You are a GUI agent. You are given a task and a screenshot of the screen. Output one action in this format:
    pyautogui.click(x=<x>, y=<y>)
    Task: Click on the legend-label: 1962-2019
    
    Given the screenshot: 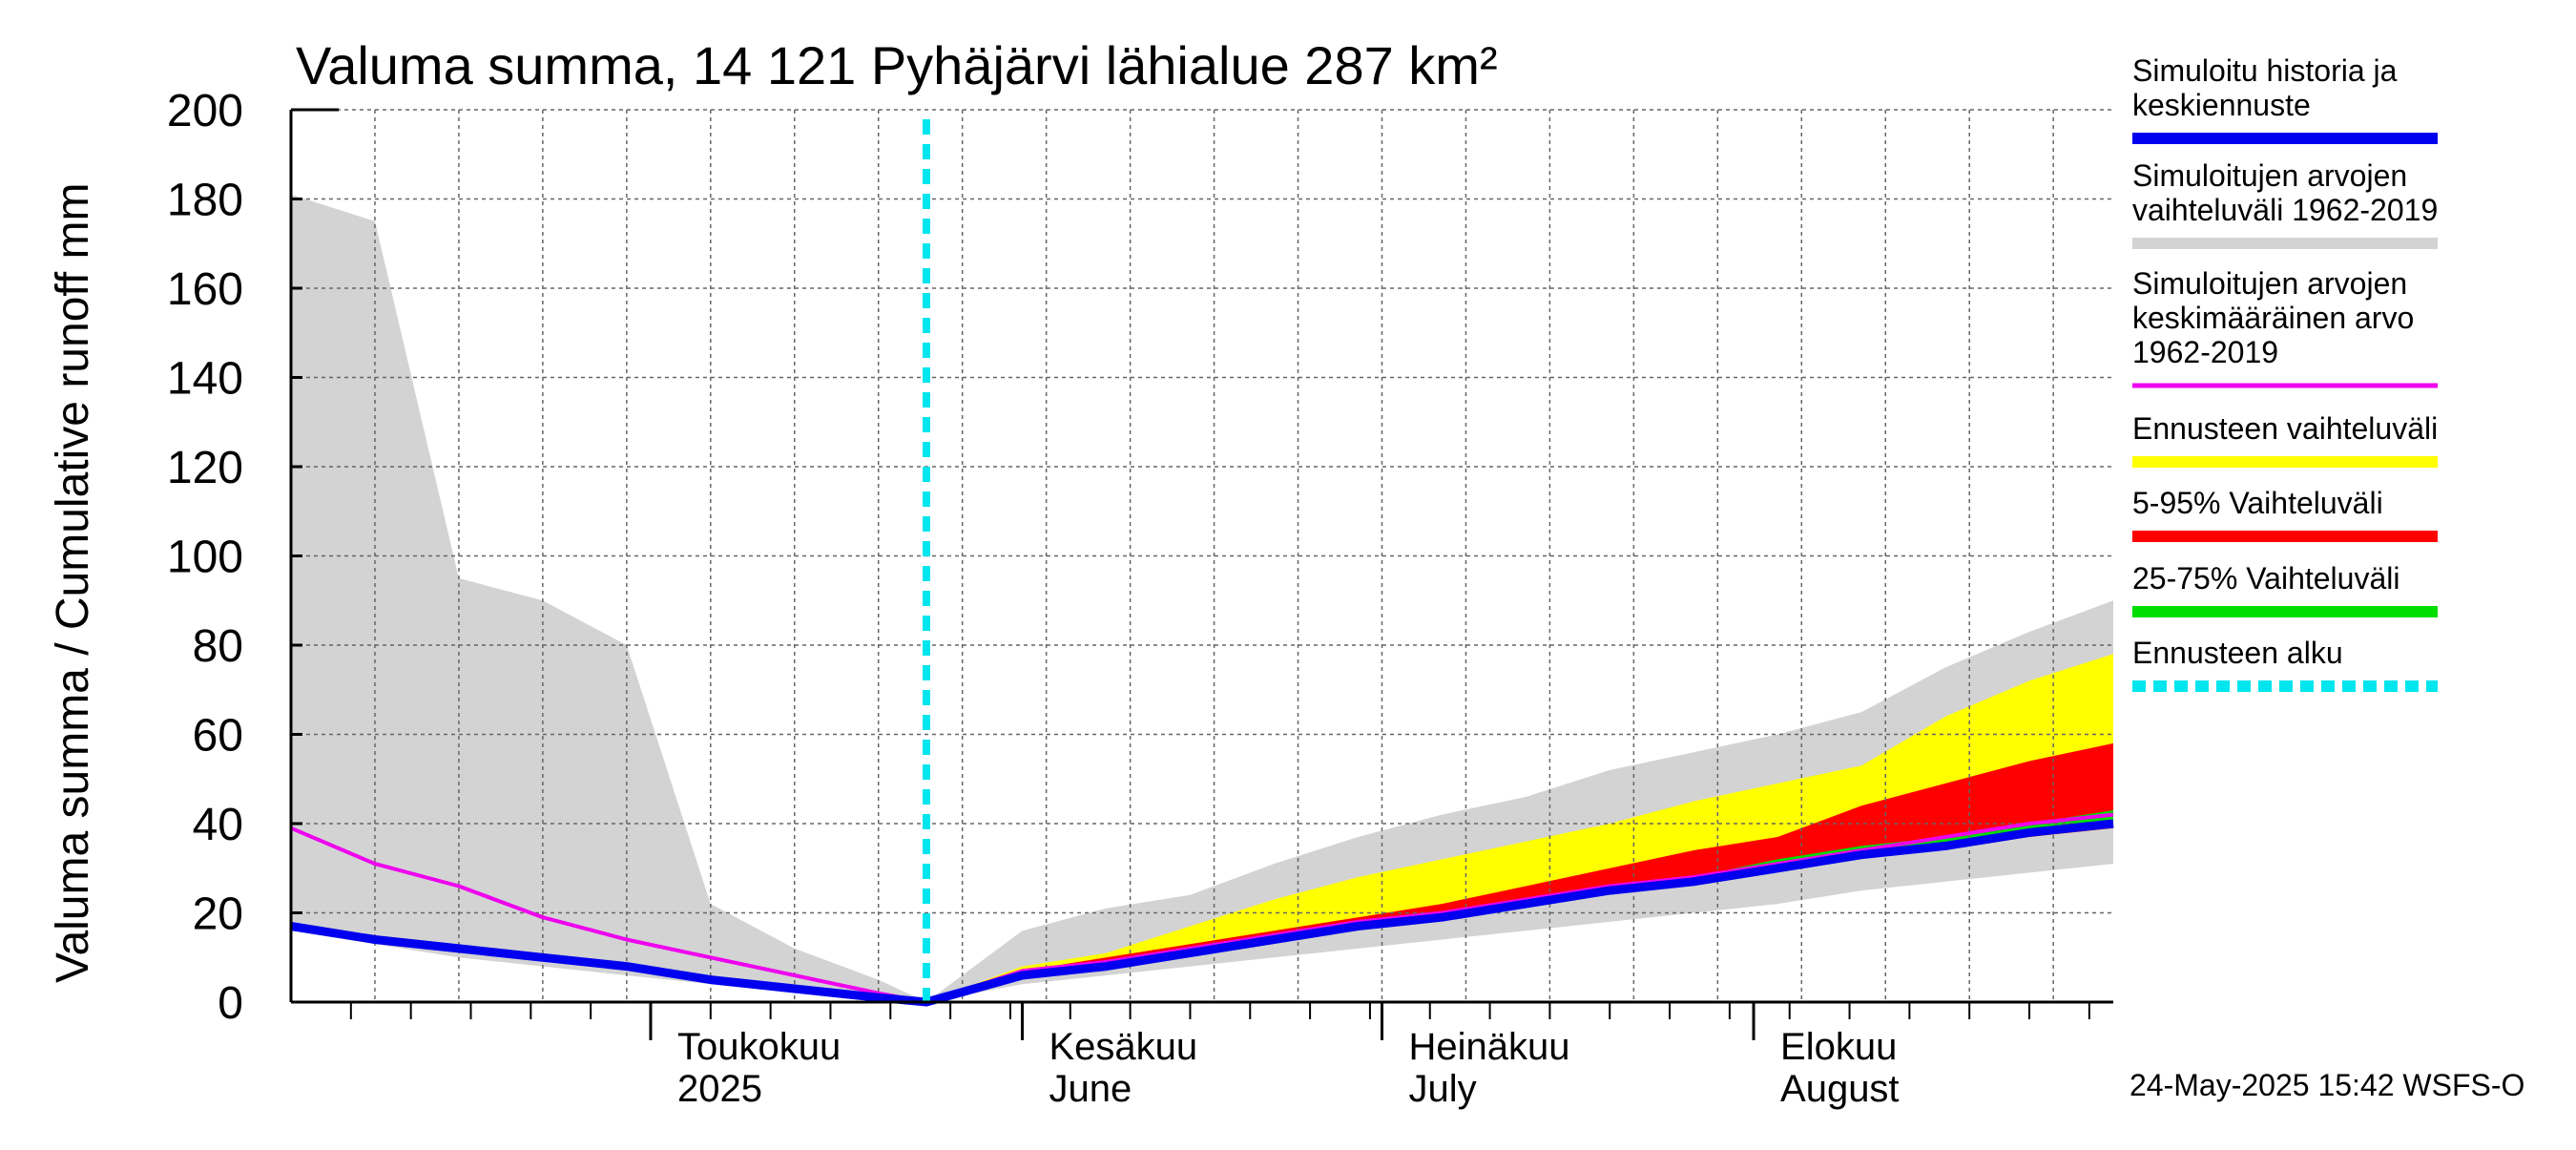 What is the action you would take?
    pyautogui.click(x=2205, y=352)
    